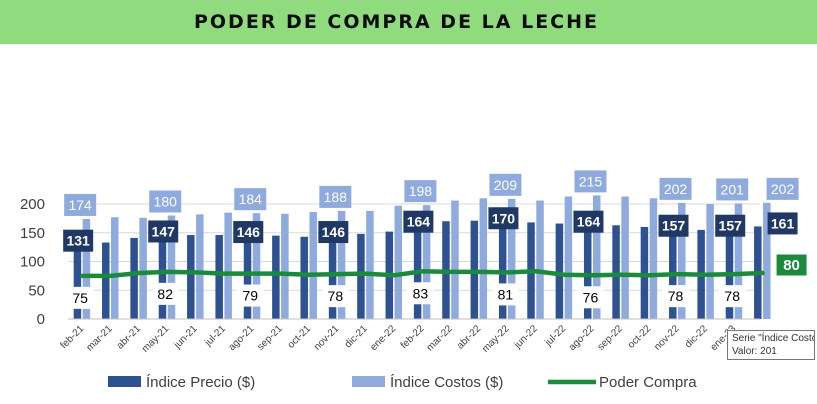 This screenshot has width=817, height=404. I want to click on line-poder-compra, so click(422, 274).